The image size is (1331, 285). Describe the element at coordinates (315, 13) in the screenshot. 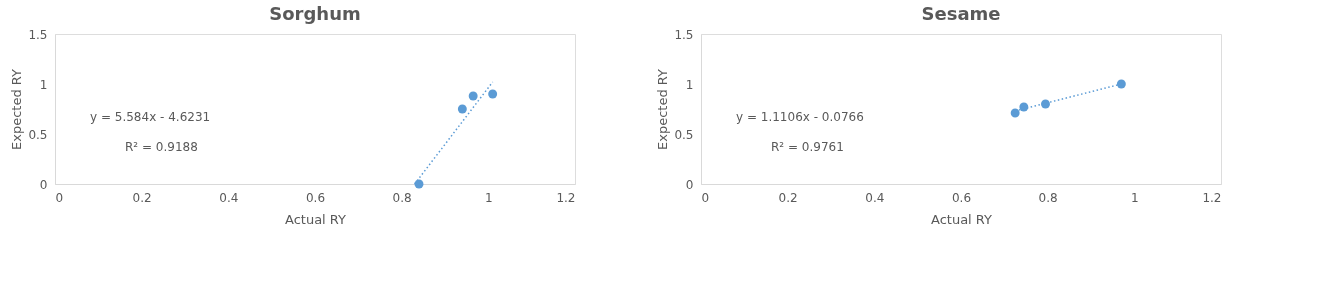

I see `chart-title: Sorghum` at that location.